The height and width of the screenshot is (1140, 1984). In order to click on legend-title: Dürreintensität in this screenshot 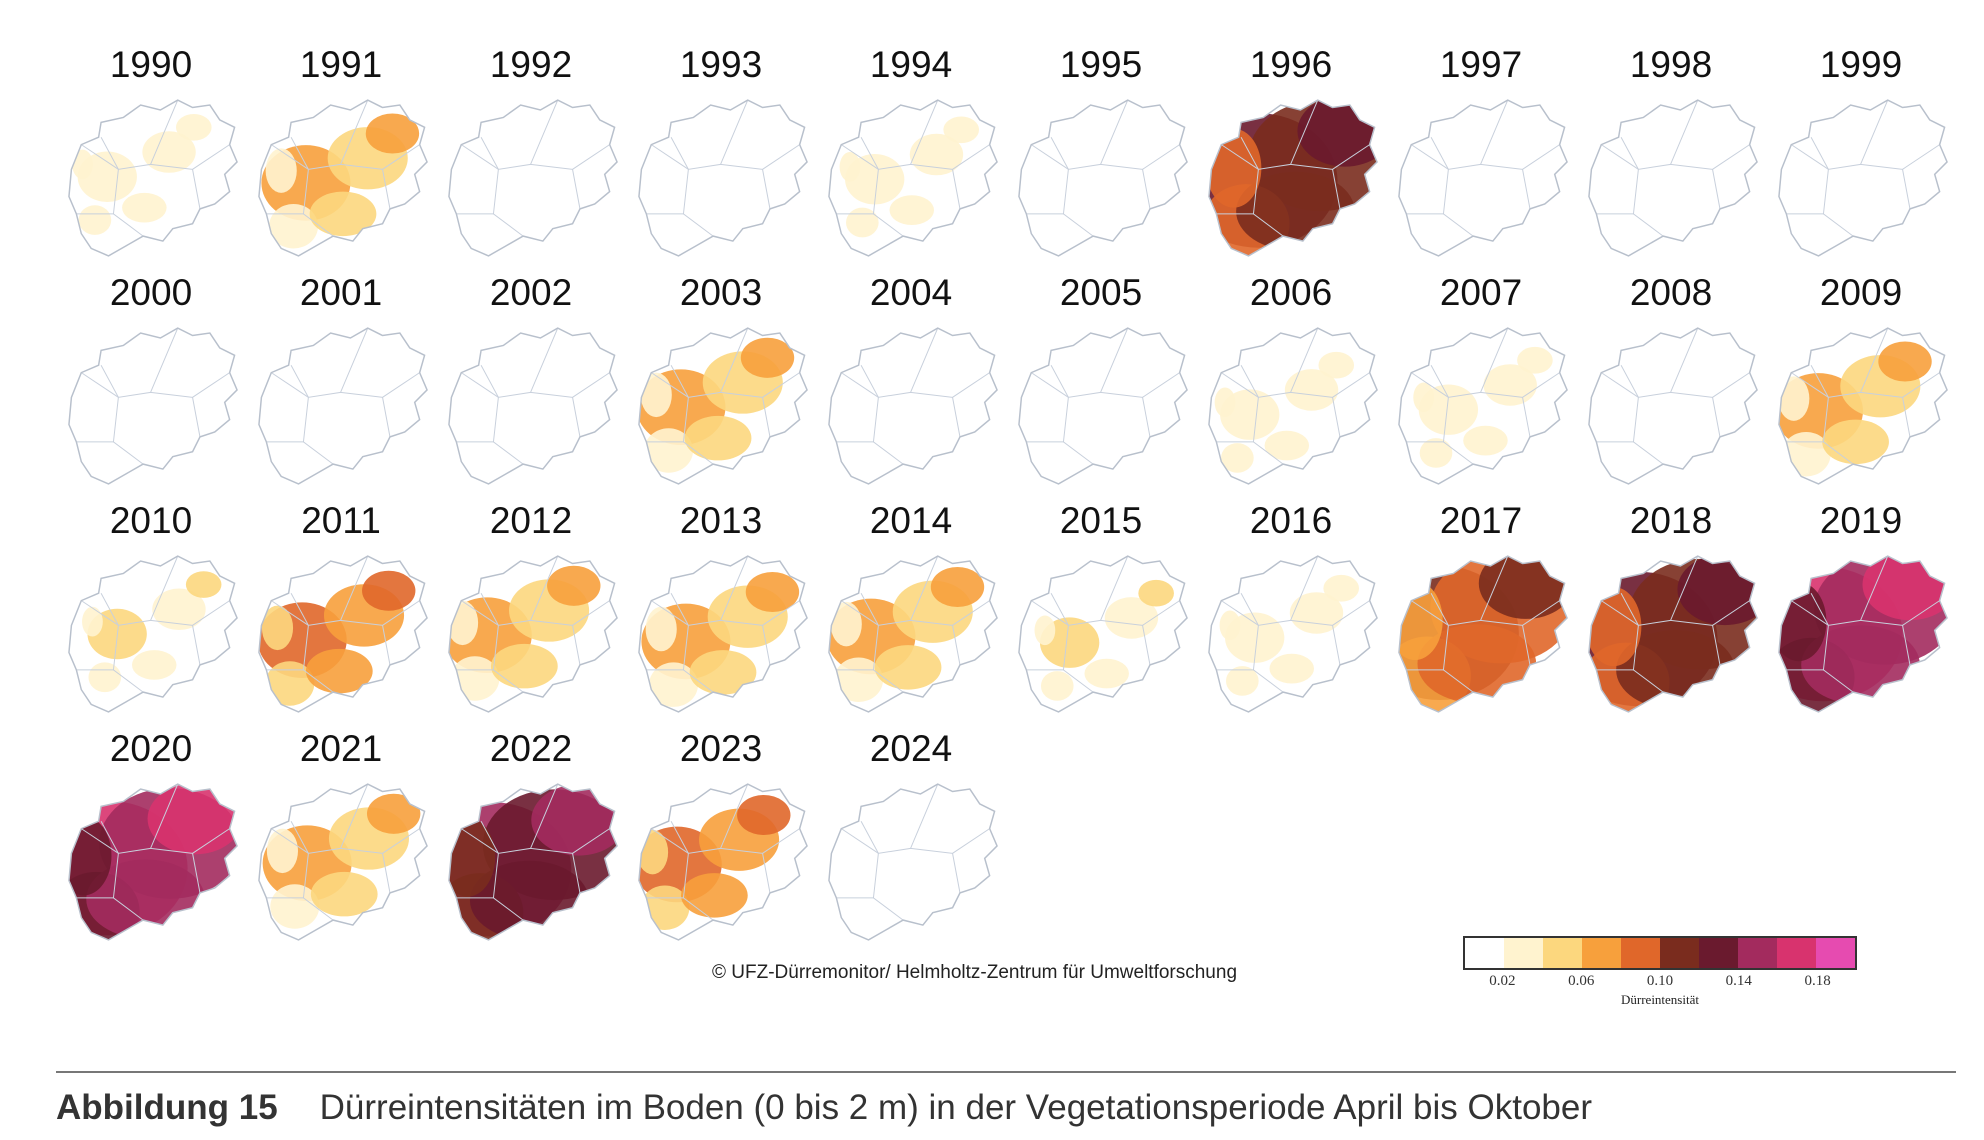, I will do `click(1660, 999)`.